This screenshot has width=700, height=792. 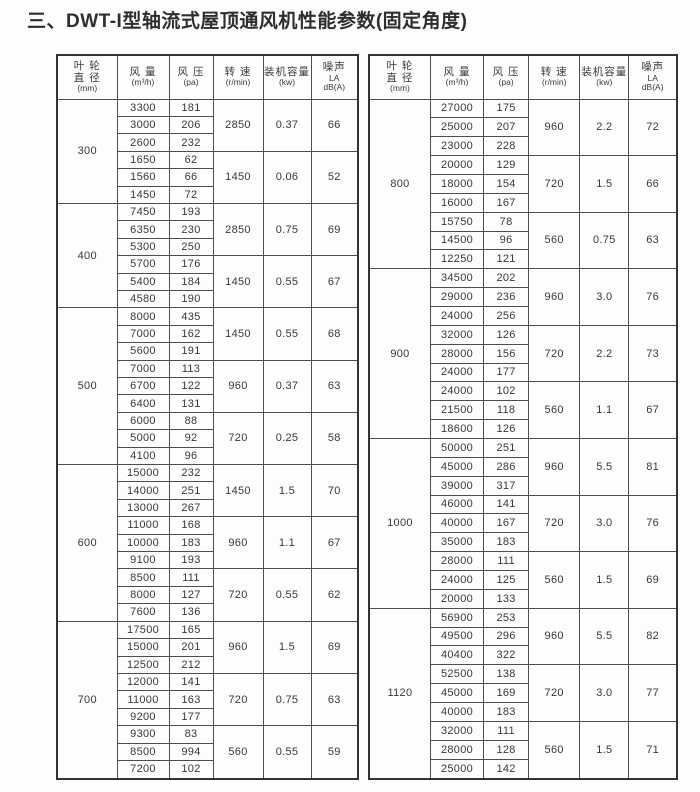 What do you see at coordinates (143, 490) in the screenshot?
I see `cell-airflow: 14000` at bounding box center [143, 490].